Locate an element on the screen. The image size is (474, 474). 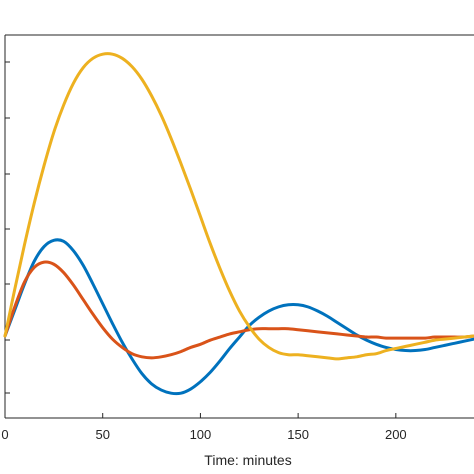
x-tick-label: 0 is located at coordinates (4, 434).